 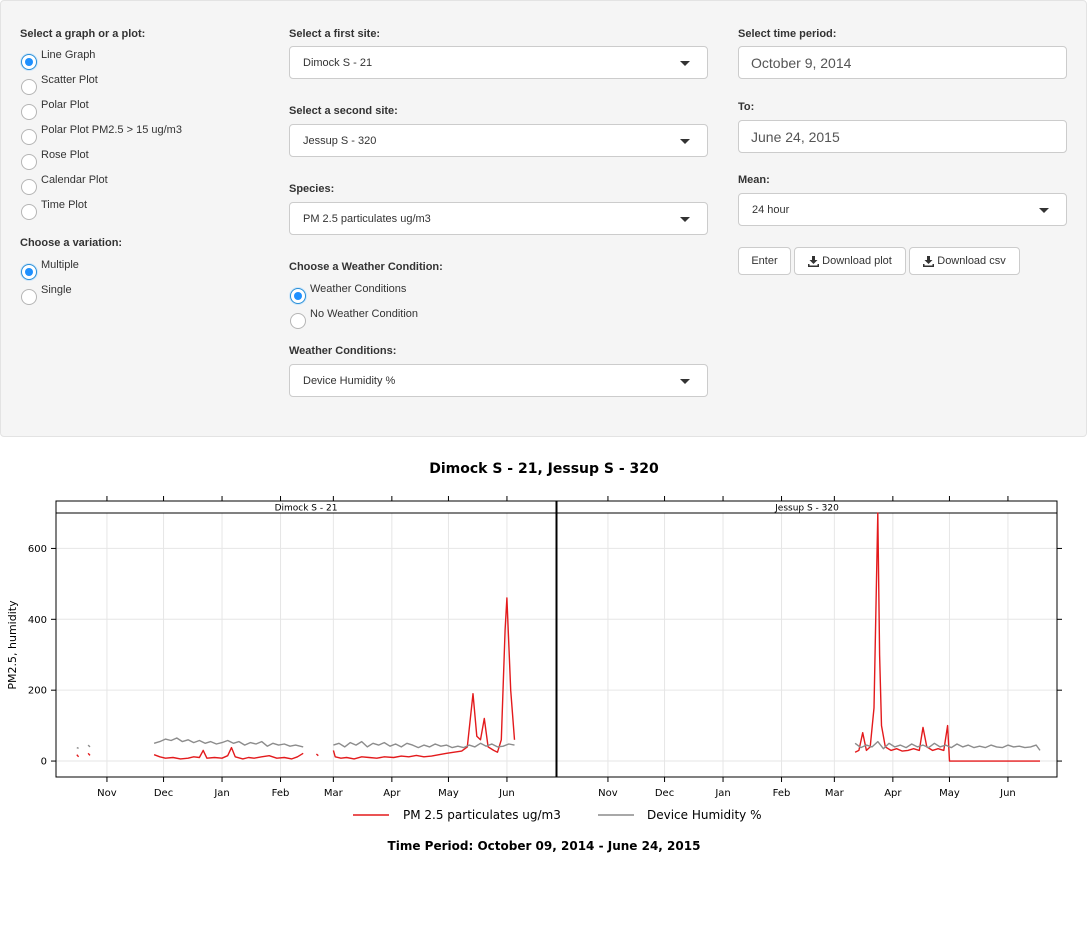 I want to click on enter-button: Enter, so click(x=764, y=261).